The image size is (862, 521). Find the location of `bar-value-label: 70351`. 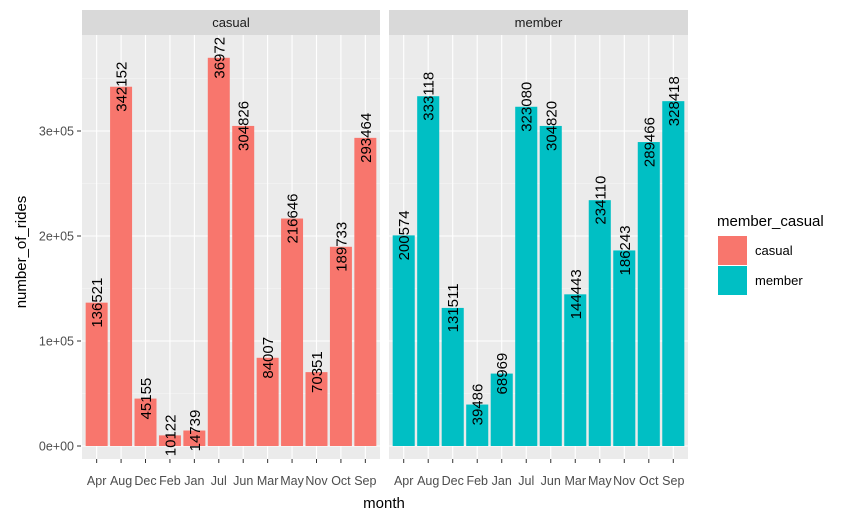

bar-value-label: 70351 is located at coordinates (317, 372).